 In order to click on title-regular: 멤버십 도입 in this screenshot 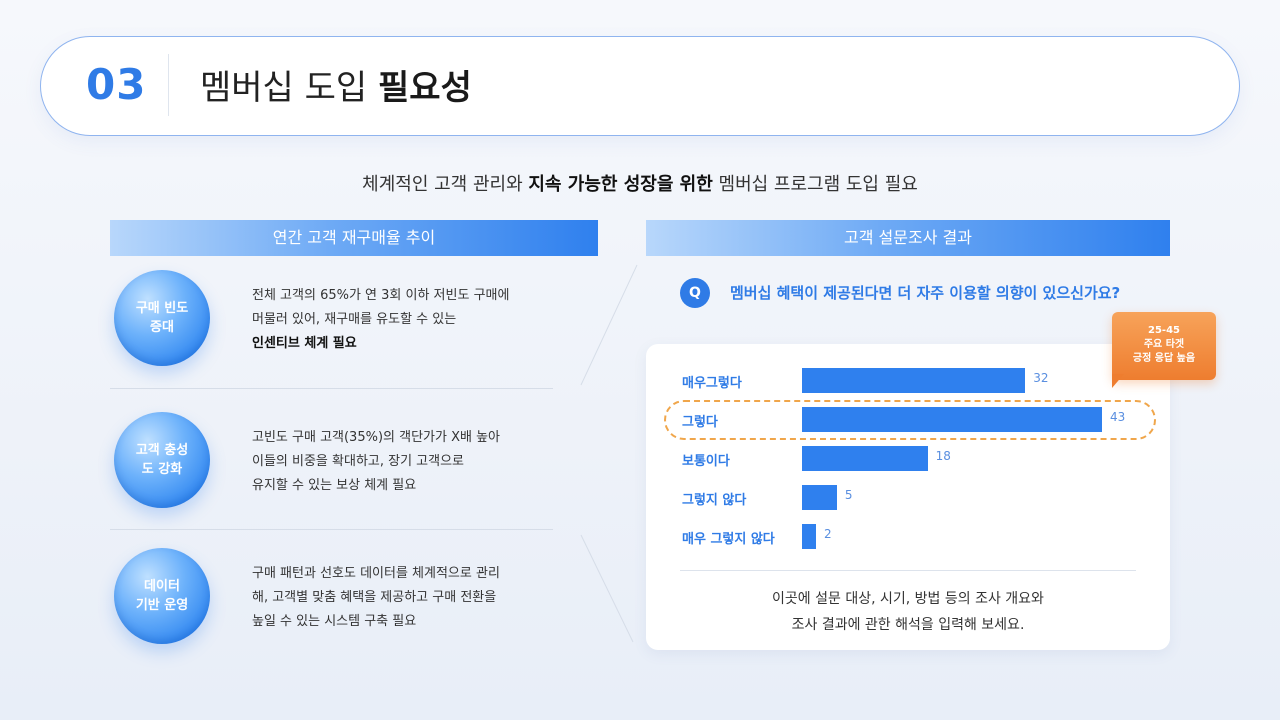, I will do `click(284, 88)`.